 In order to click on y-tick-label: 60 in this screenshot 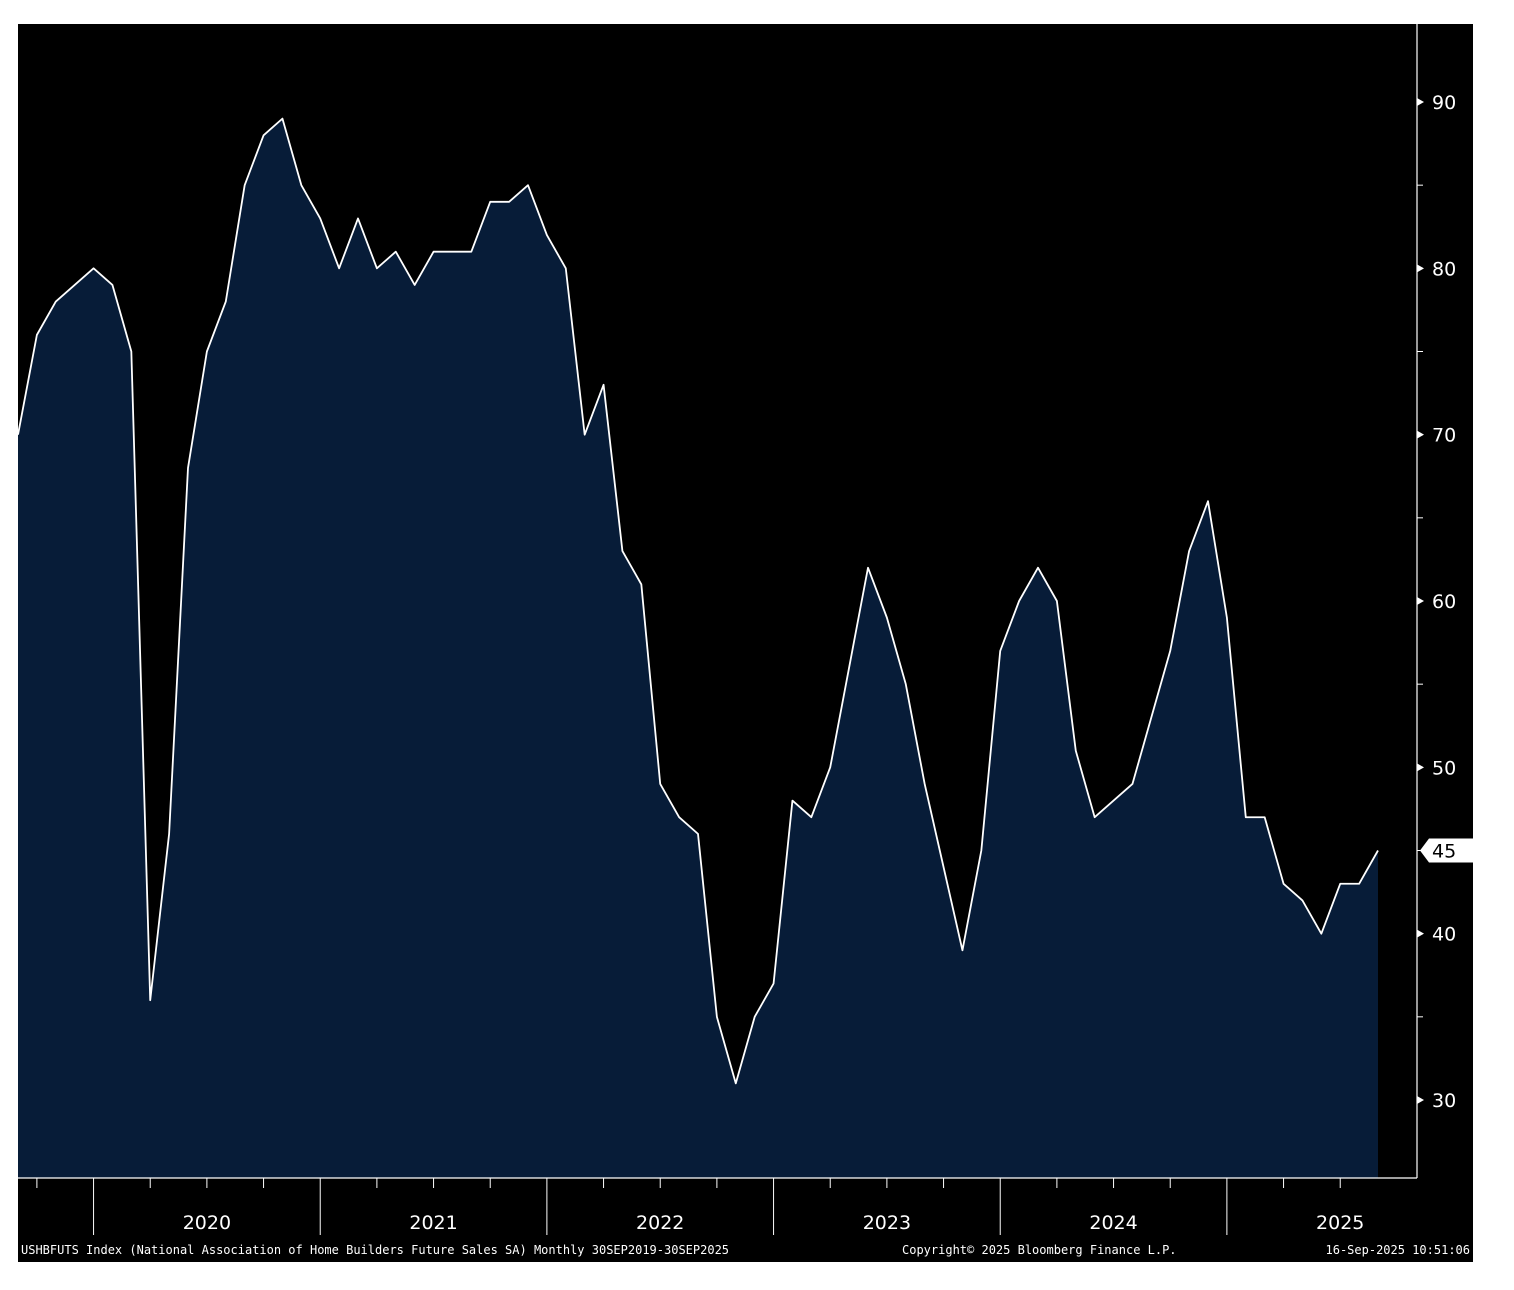, I will do `click(1444, 602)`.